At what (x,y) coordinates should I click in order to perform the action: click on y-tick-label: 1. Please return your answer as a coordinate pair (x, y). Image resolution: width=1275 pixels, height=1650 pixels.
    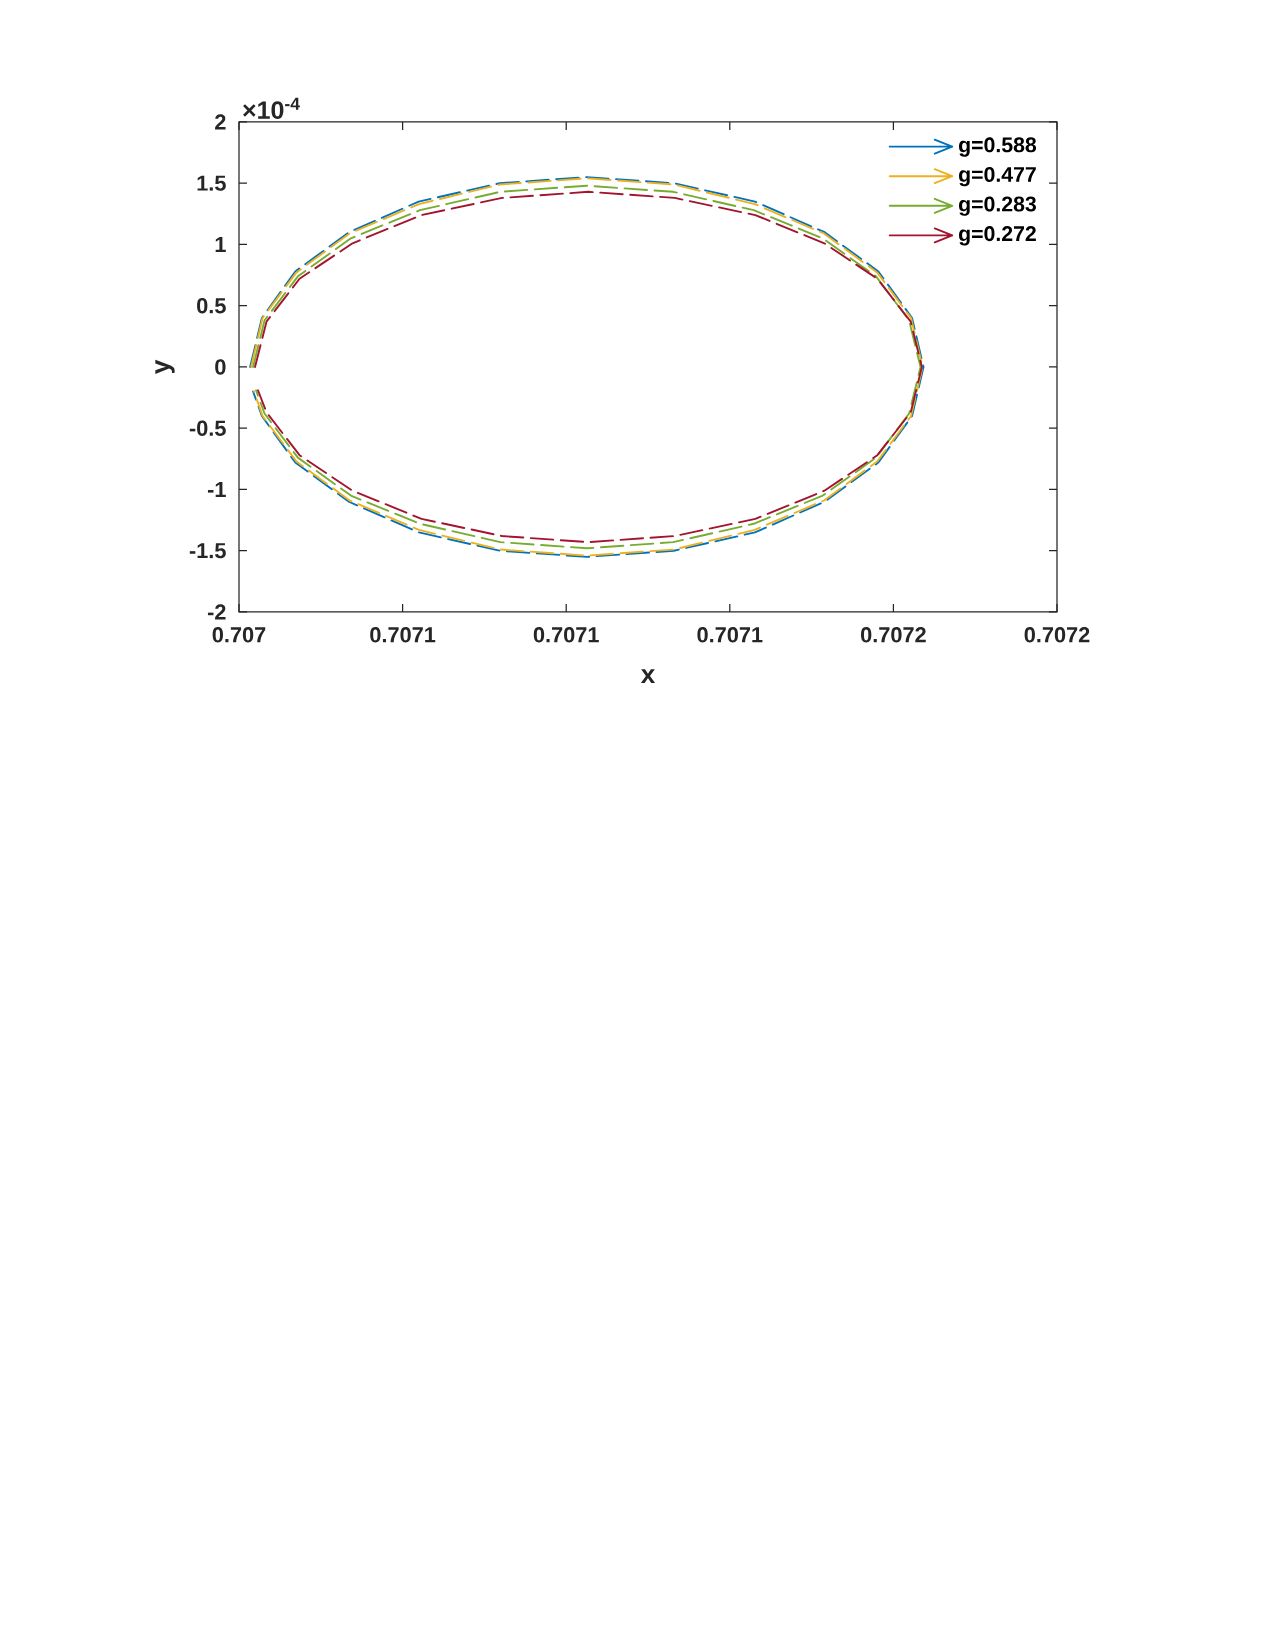
    Looking at the image, I should click on (220, 244).